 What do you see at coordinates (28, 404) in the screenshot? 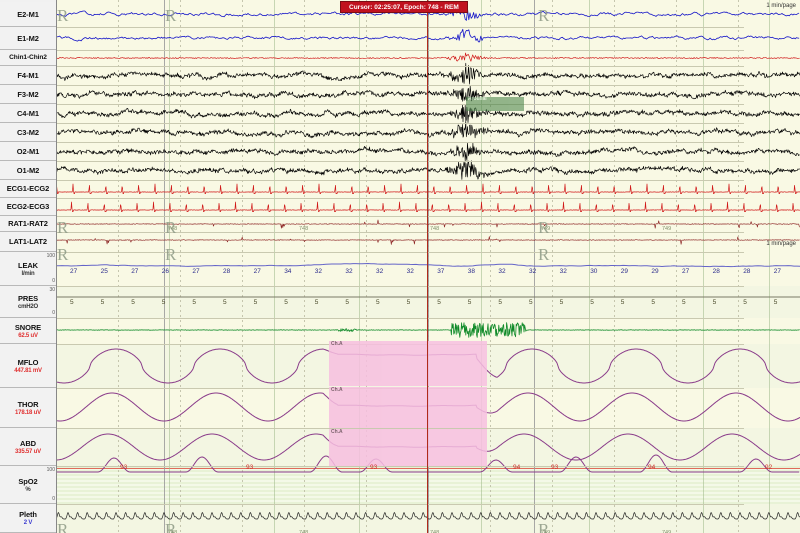
I see `channel-name: THOR` at bounding box center [28, 404].